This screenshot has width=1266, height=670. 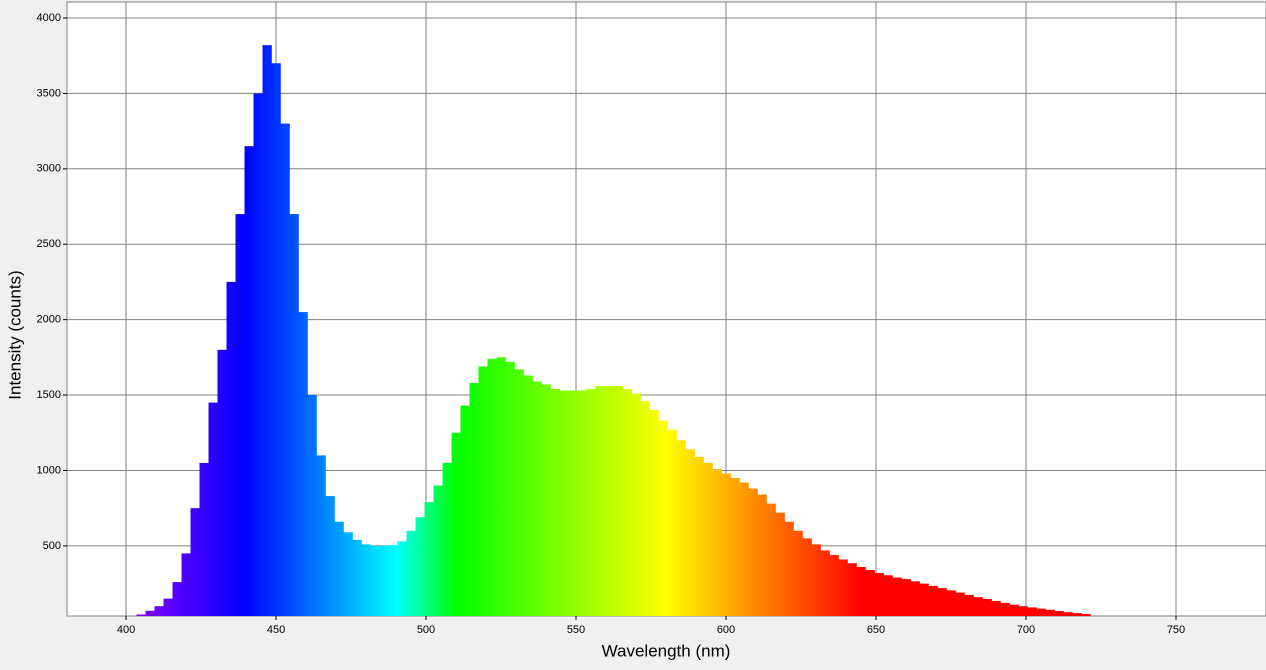 What do you see at coordinates (52, 546) in the screenshot?
I see `y-tick-label: 500` at bounding box center [52, 546].